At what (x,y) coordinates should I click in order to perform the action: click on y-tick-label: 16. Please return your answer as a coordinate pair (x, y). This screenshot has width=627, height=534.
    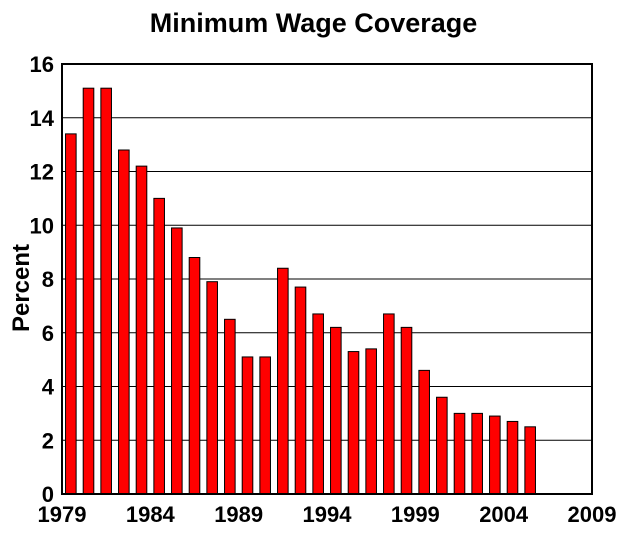
    Looking at the image, I should click on (42, 64).